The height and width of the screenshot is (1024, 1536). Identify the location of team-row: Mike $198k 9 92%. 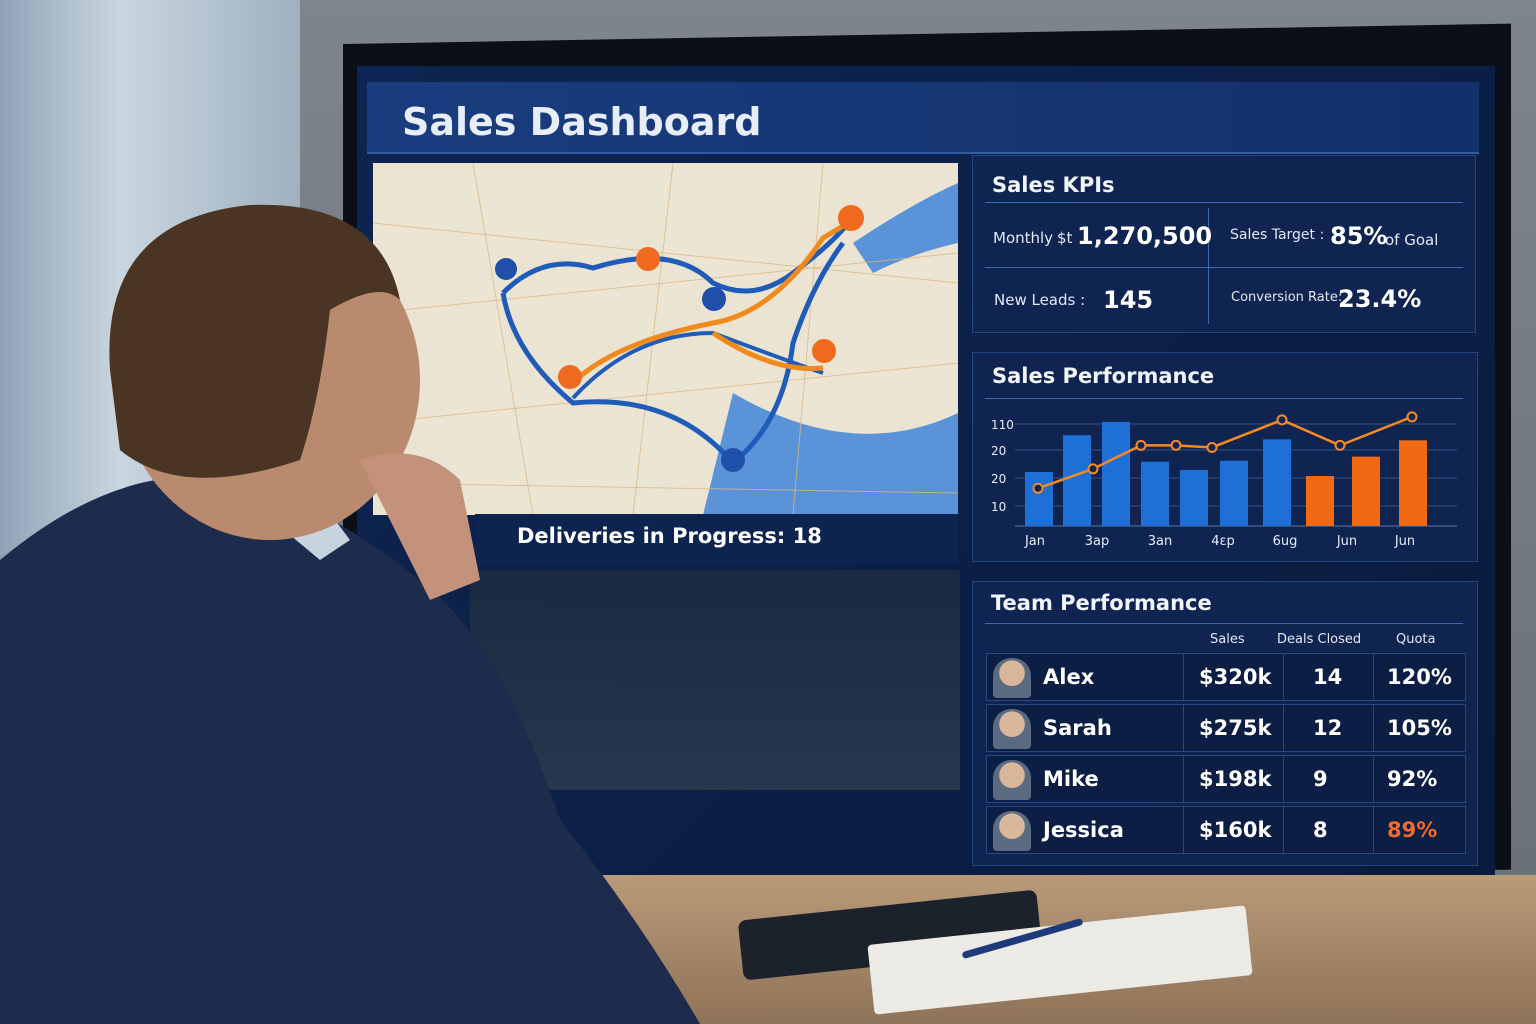
(1226, 779).